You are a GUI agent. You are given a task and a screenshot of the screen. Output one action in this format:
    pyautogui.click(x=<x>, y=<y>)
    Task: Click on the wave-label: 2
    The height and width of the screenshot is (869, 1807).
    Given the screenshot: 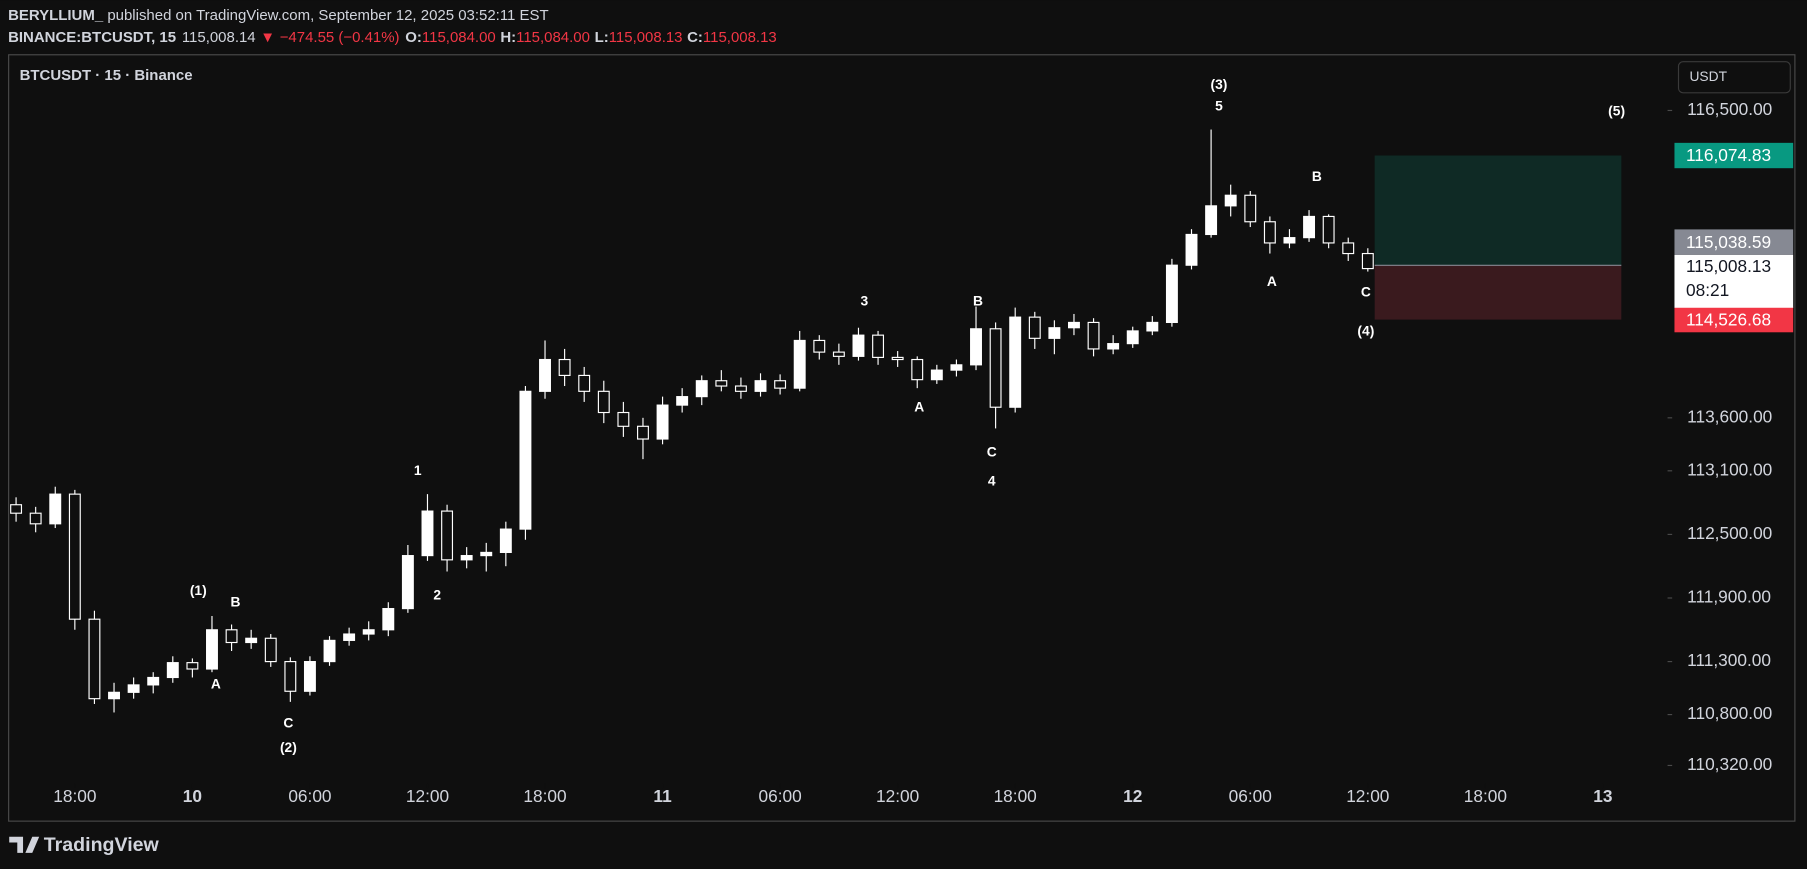 What is the action you would take?
    pyautogui.click(x=437, y=595)
    